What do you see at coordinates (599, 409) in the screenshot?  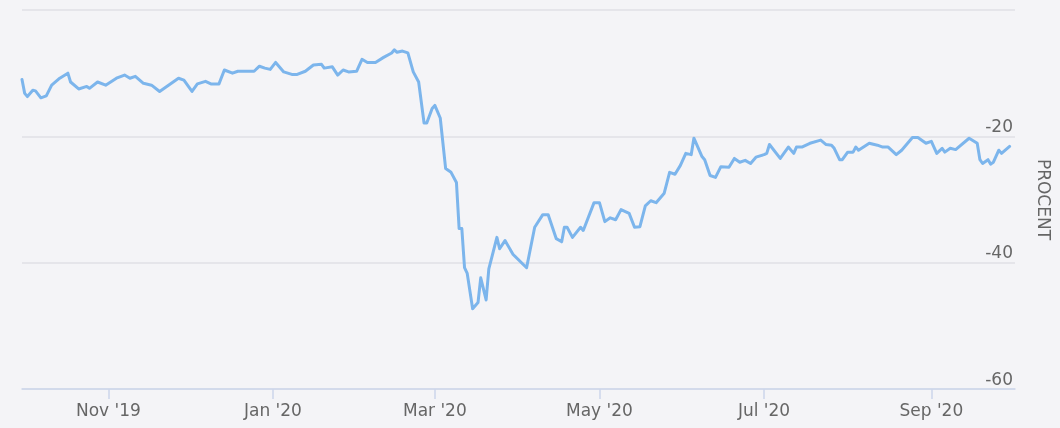 I see `x-tick-label: May '20` at bounding box center [599, 409].